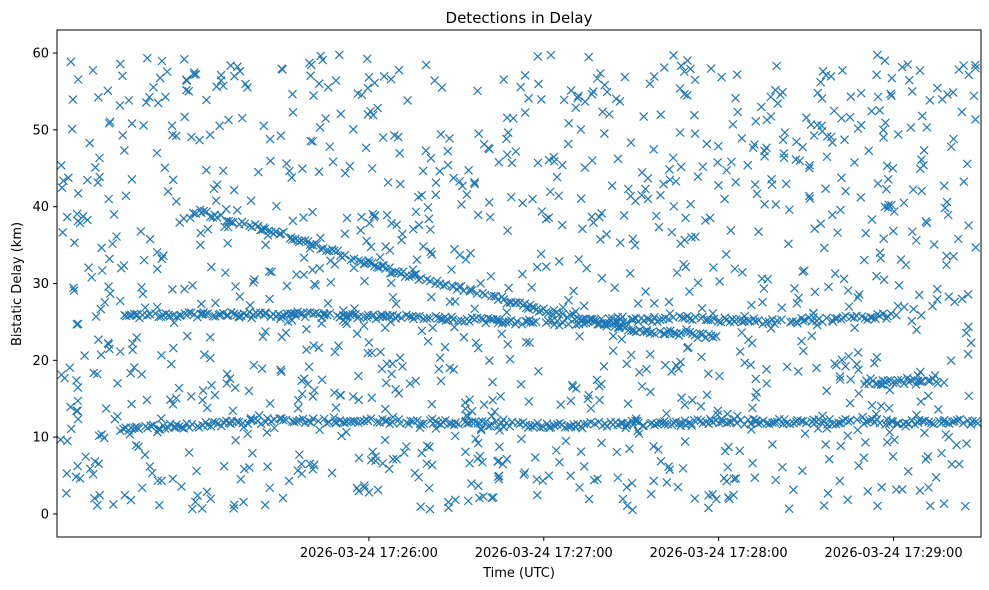 The image size is (989, 590). I want to click on y-tick-label: 30, so click(40, 284).